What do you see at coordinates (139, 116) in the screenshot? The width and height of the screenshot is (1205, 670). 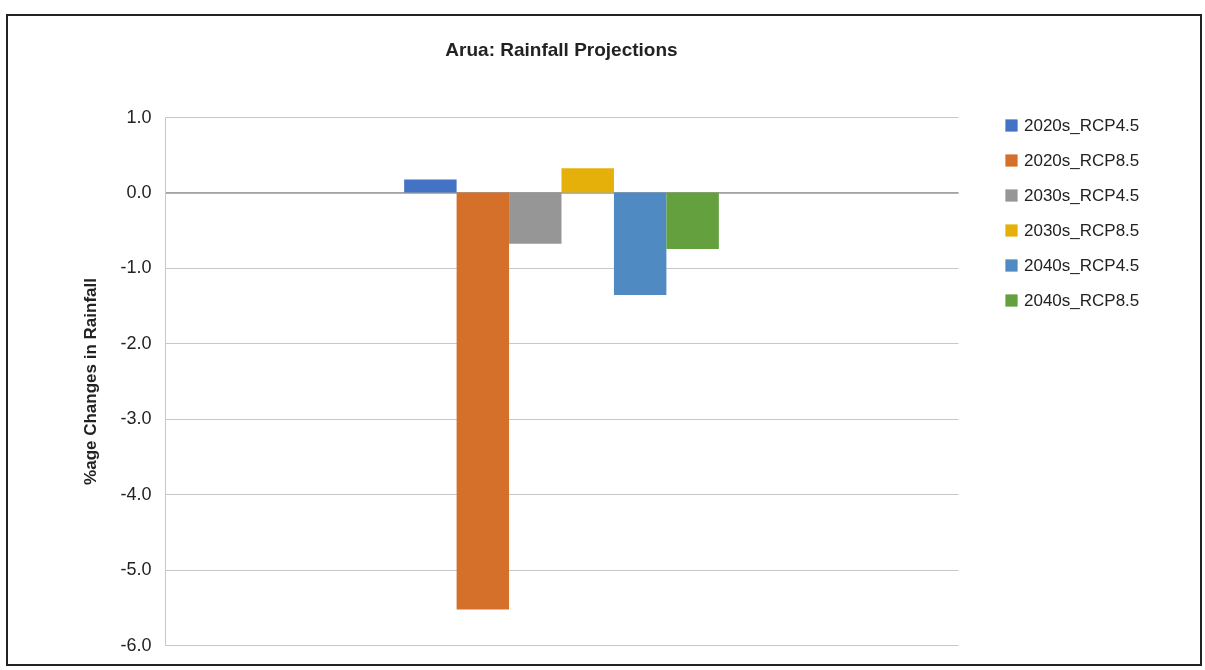 I see `y-tick-label: 1.0` at bounding box center [139, 116].